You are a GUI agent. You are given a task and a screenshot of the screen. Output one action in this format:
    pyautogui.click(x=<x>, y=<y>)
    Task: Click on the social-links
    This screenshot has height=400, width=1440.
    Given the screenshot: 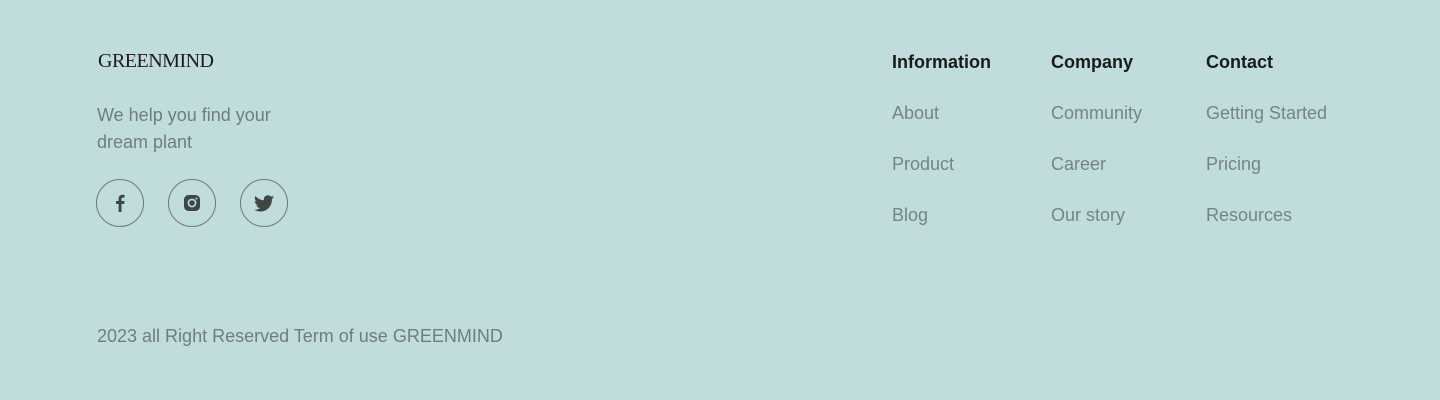 What is the action you would take?
    pyautogui.click(x=192, y=203)
    